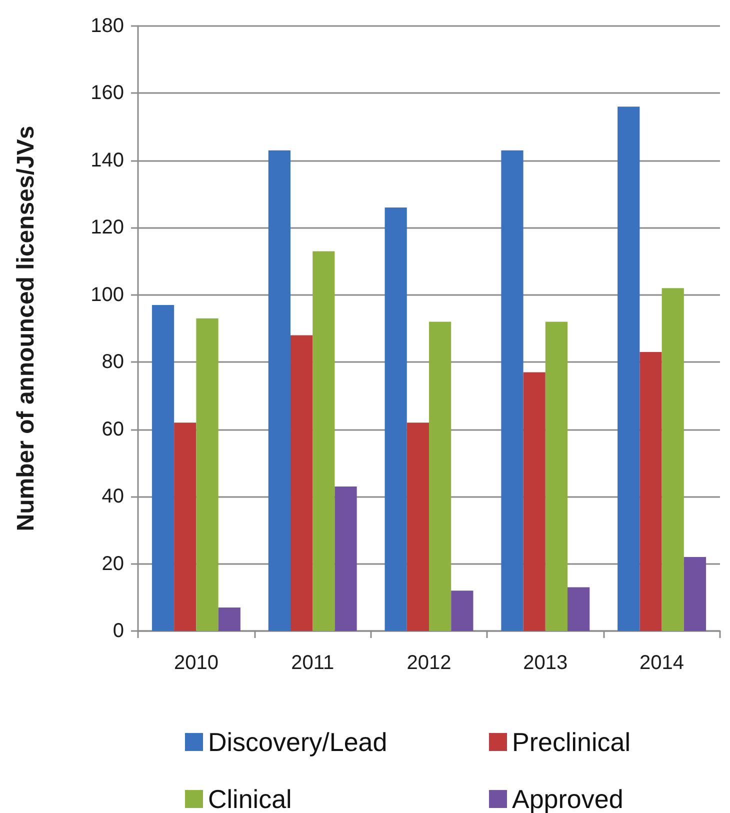 The width and height of the screenshot is (730, 813). Describe the element at coordinates (196, 663) in the screenshot. I see `x-tick-label: 2010` at that location.